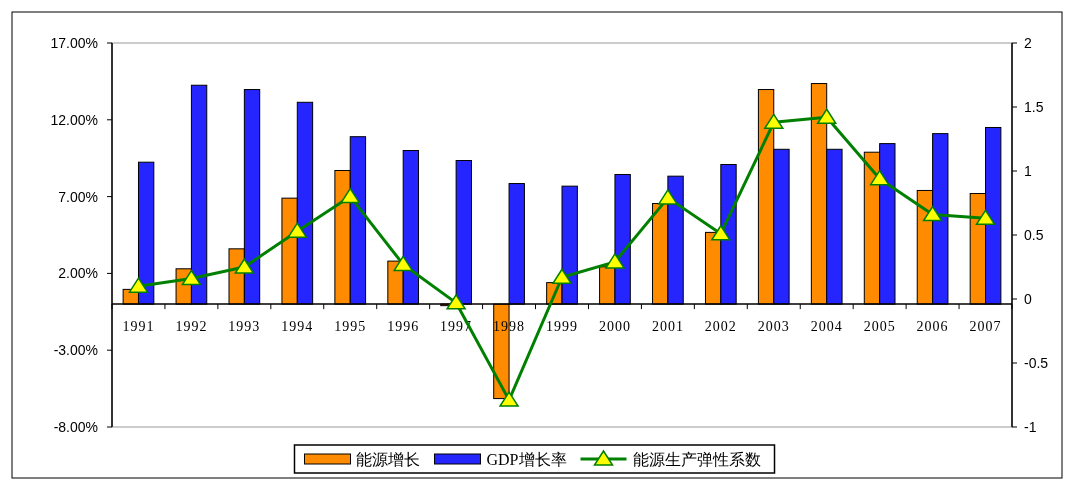 Image resolution: width=1069 pixels, height=482 pixels. What do you see at coordinates (78, 196) in the screenshot?
I see `y-tick-label: 7.00%` at bounding box center [78, 196].